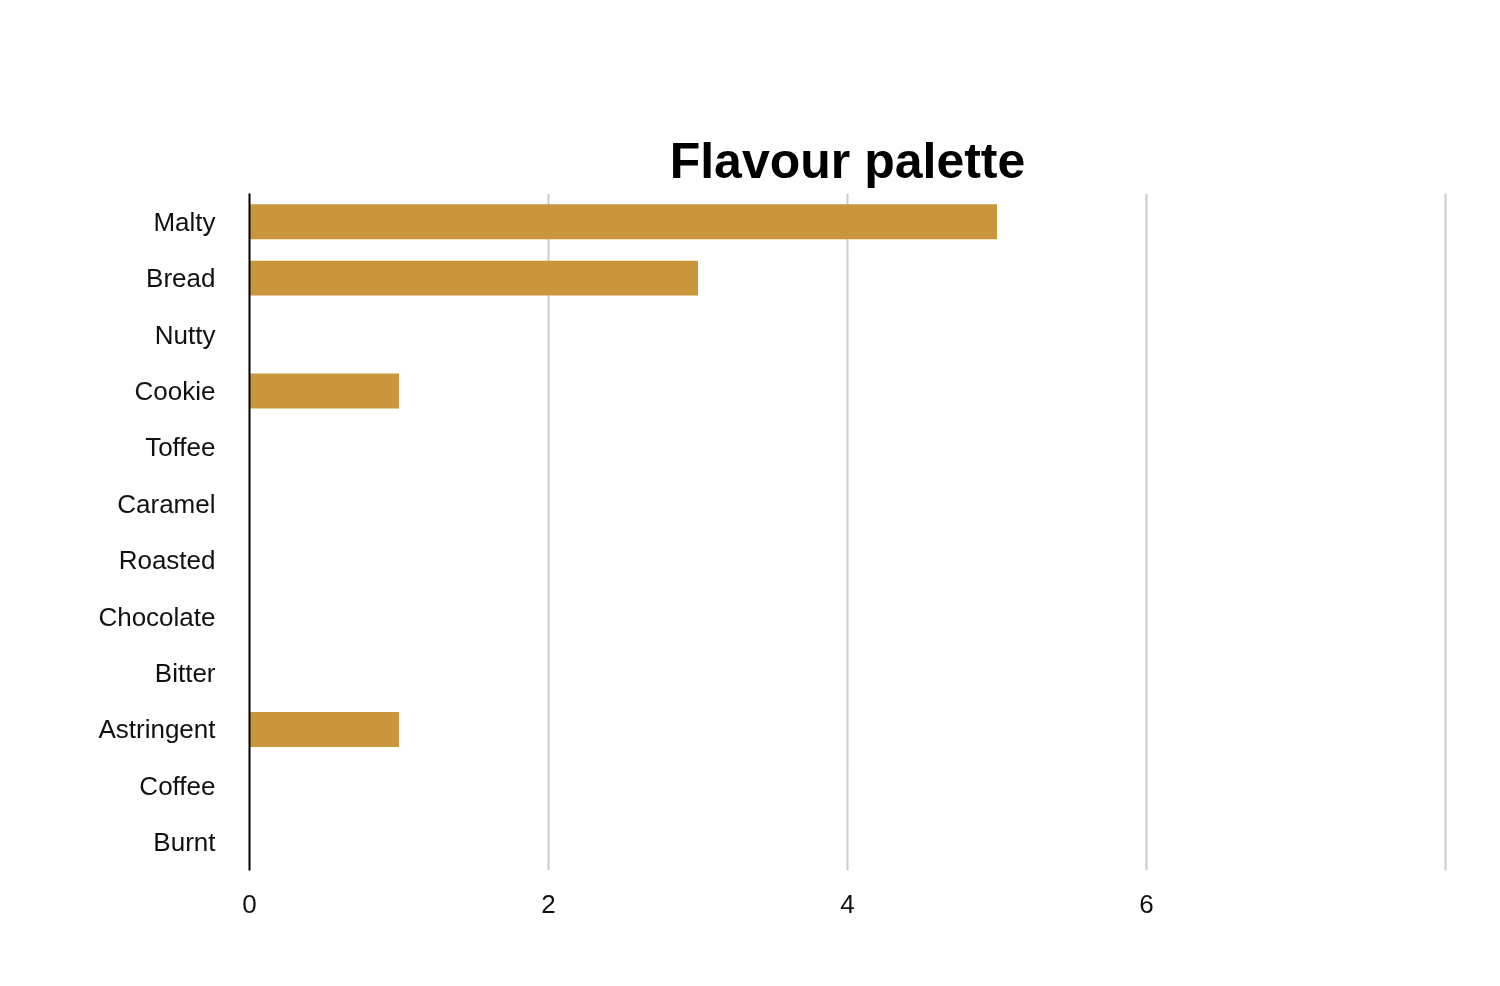 This screenshot has height=986, width=1500. Describe the element at coordinates (185, 334) in the screenshot. I see `y-tick-label: Nutty` at that location.